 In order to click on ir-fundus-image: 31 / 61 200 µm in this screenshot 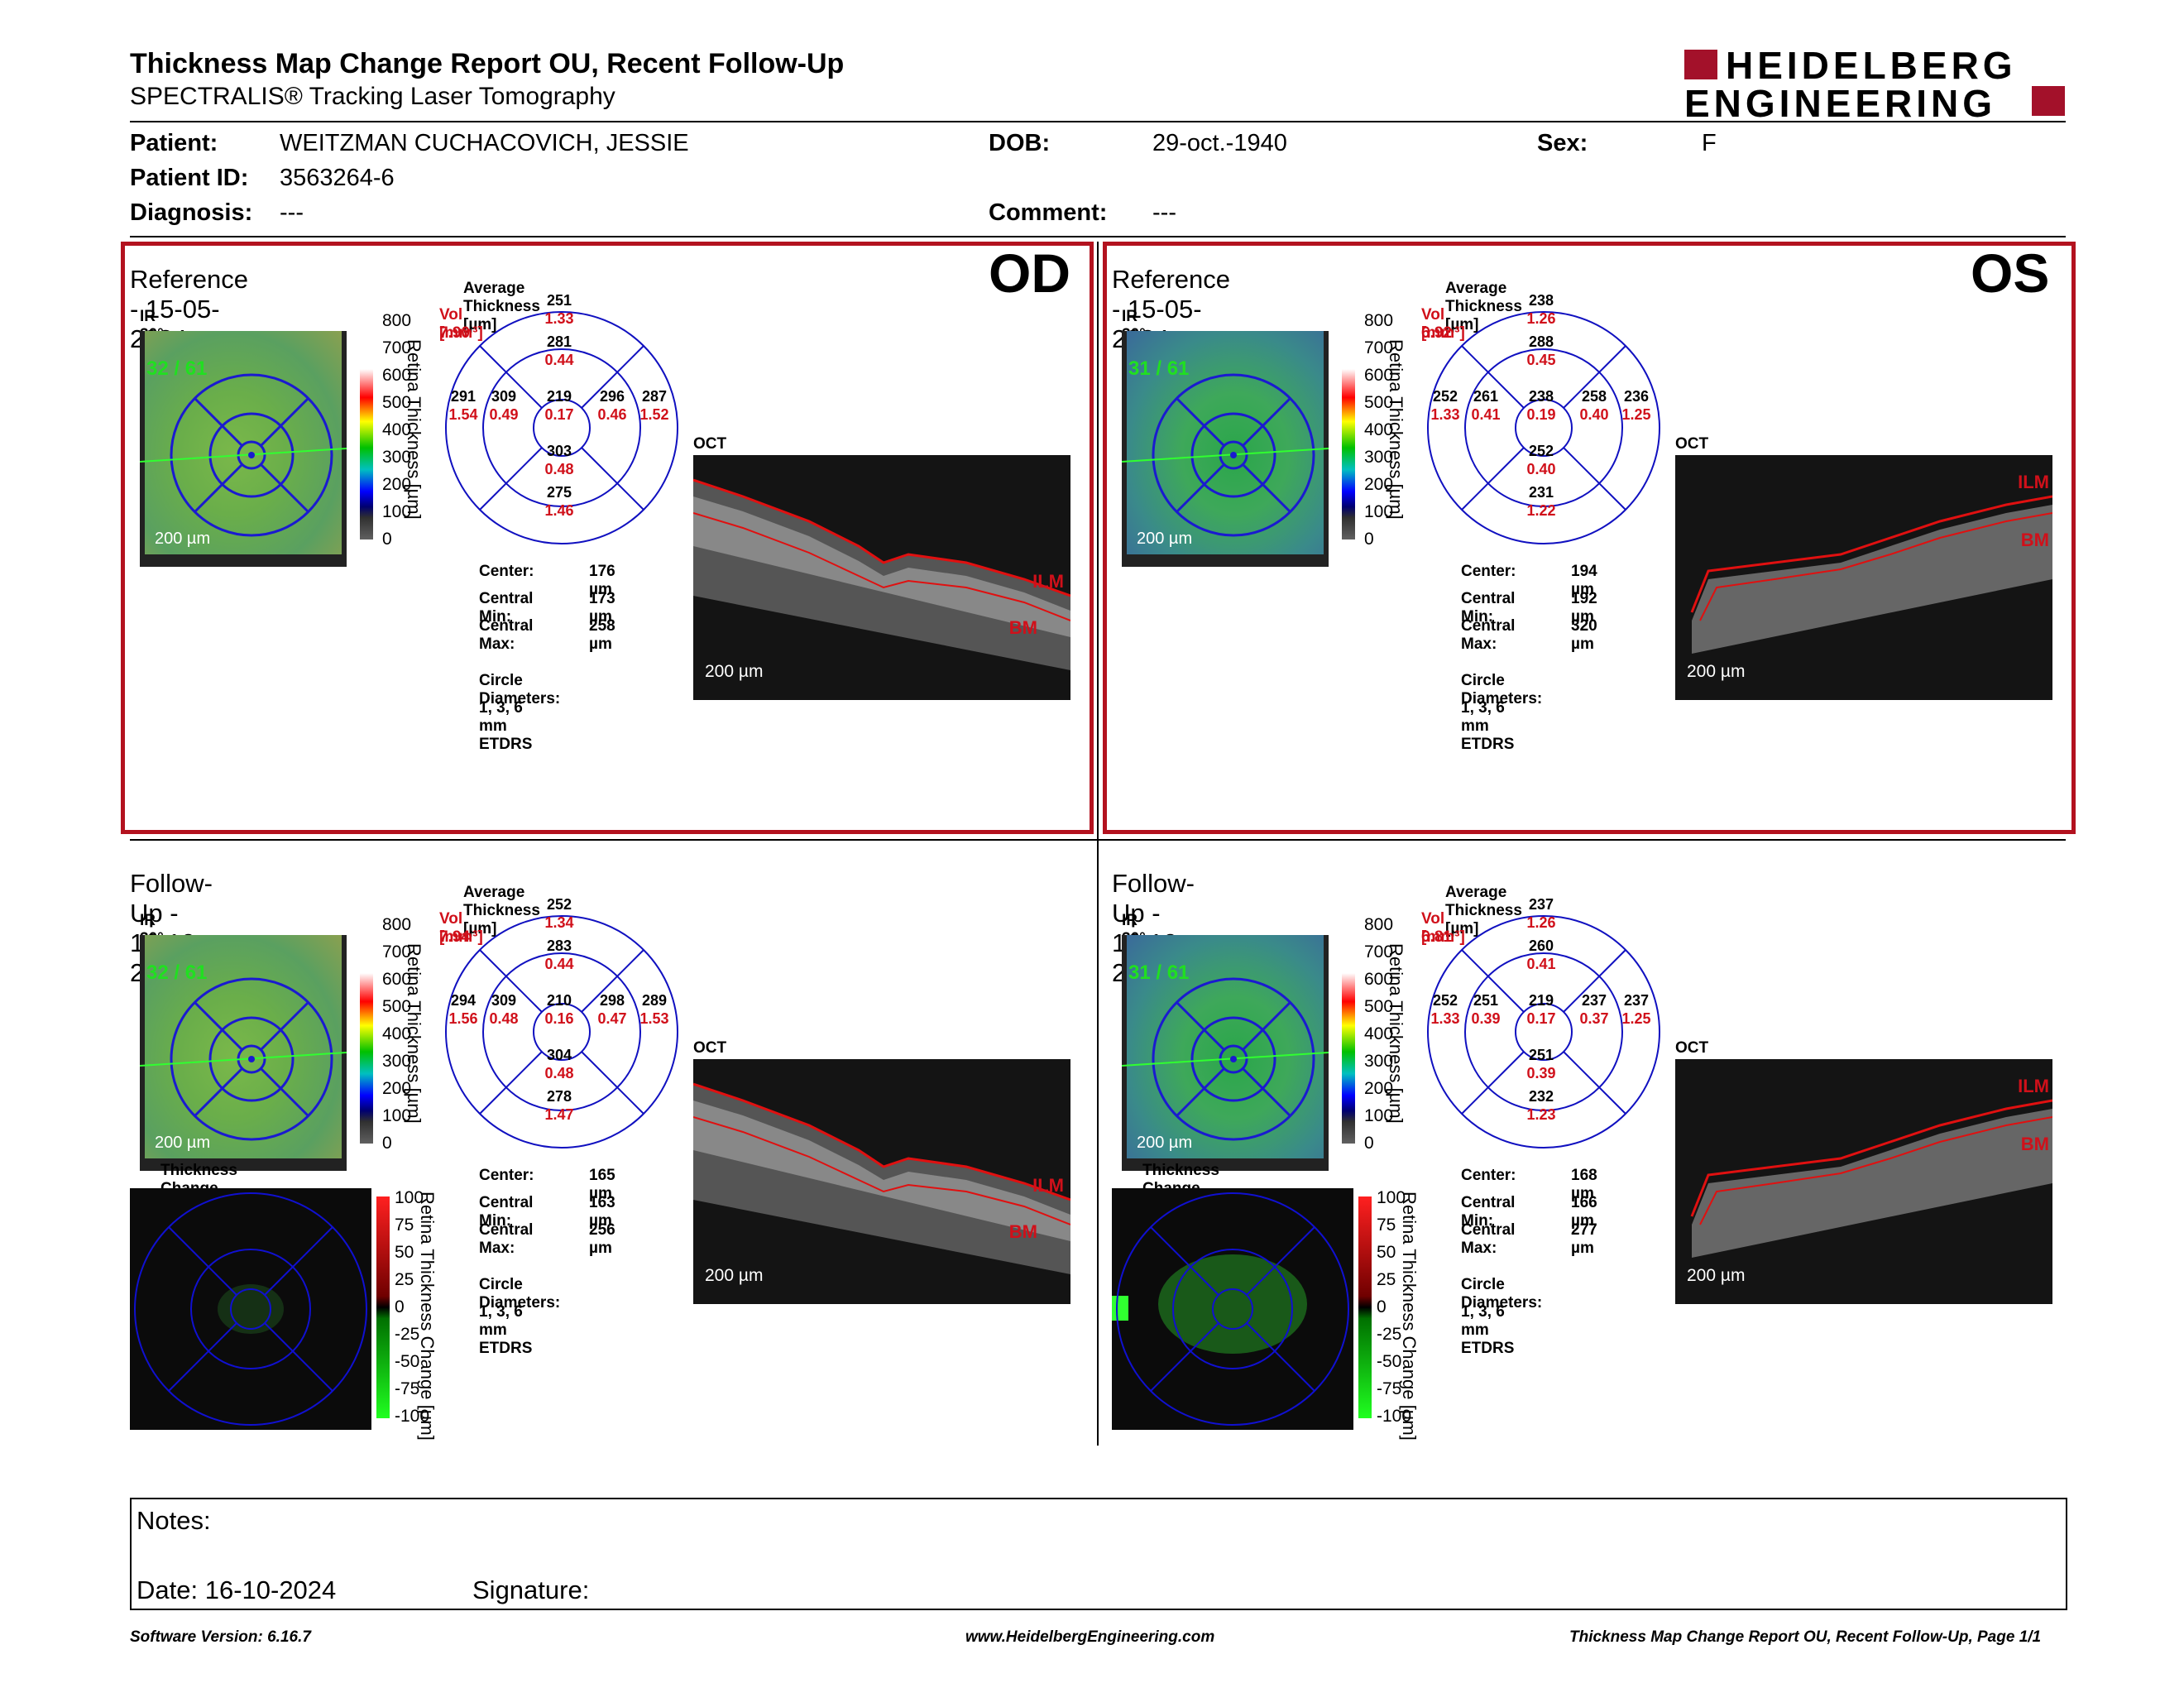, I will do `click(1225, 1053)`.